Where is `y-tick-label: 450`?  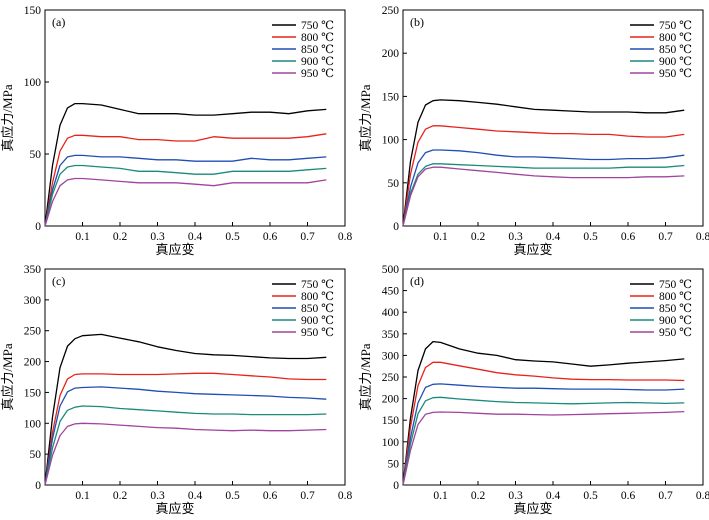 y-tick-label: 450 is located at coordinates (391, 292).